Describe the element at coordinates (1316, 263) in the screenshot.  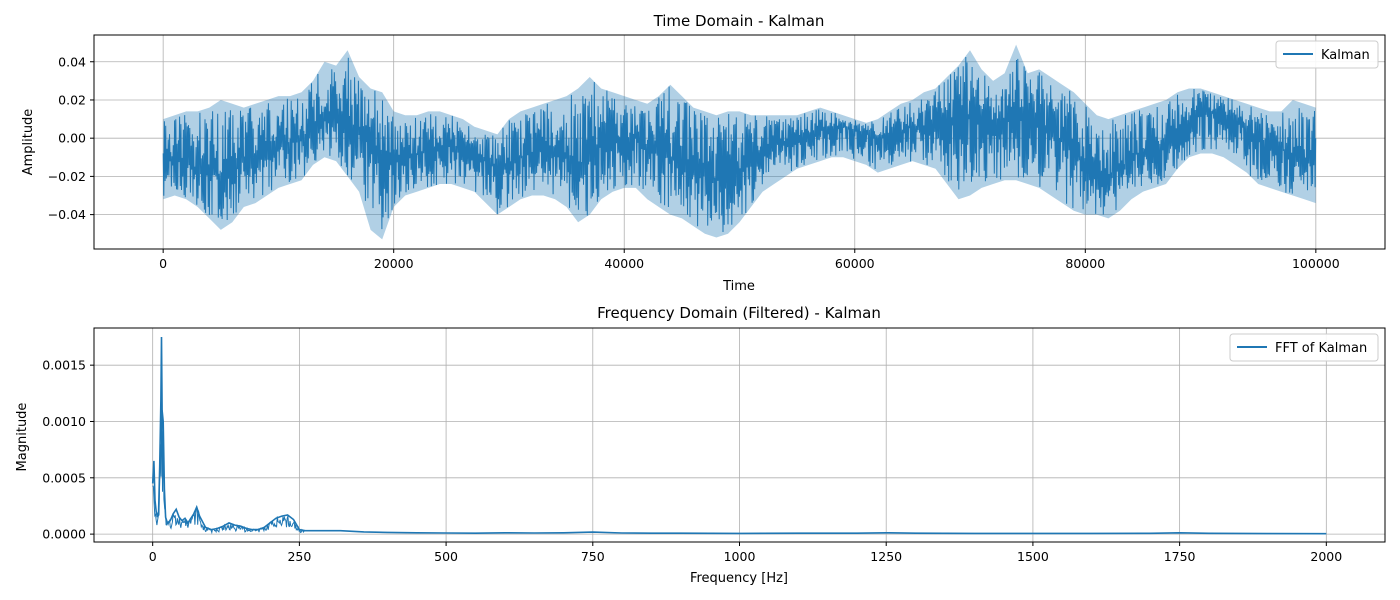
I see `x-tick-label: 100000` at that location.